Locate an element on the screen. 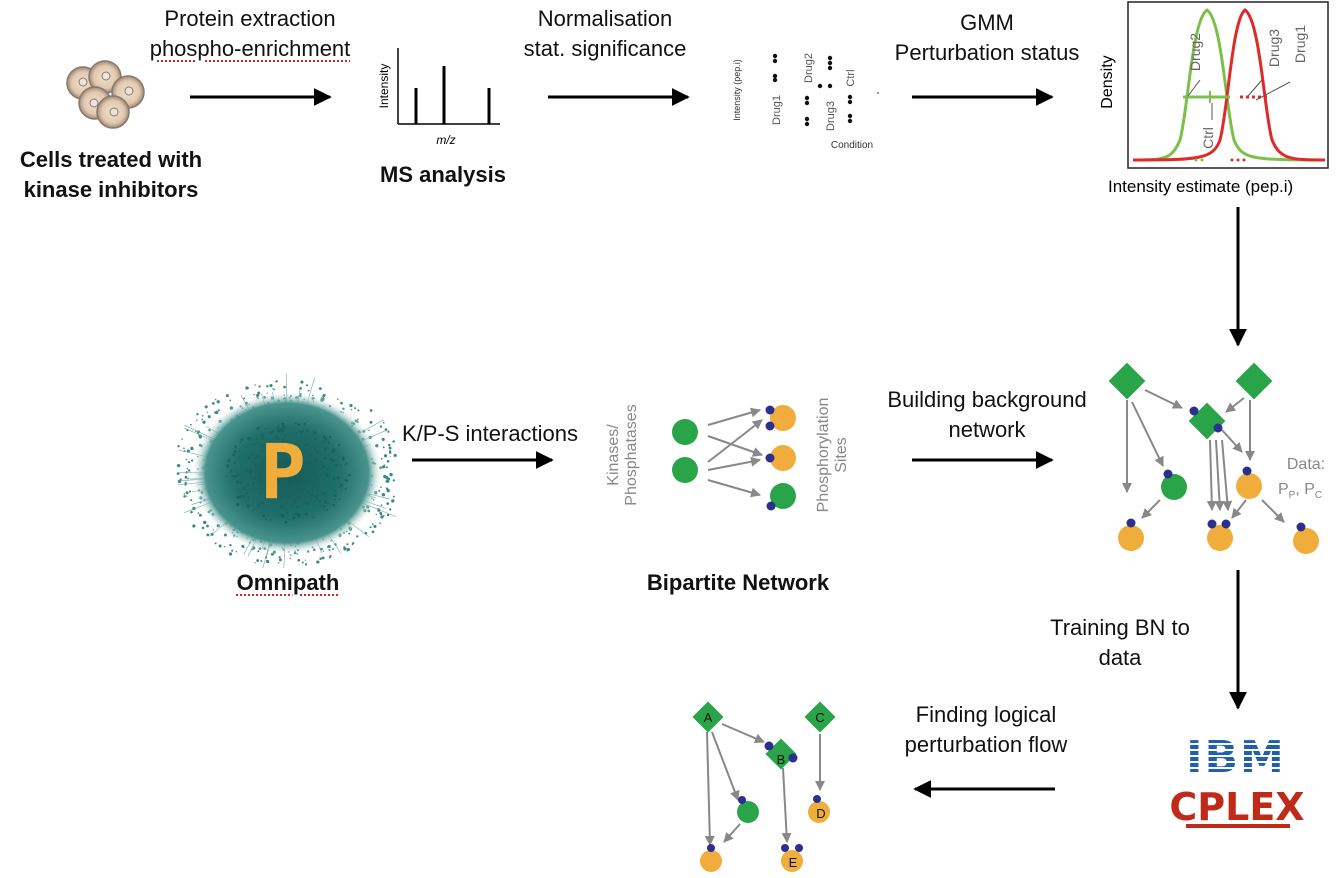  sites-label-line1: Phosphorylation is located at coordinates (823, 455).